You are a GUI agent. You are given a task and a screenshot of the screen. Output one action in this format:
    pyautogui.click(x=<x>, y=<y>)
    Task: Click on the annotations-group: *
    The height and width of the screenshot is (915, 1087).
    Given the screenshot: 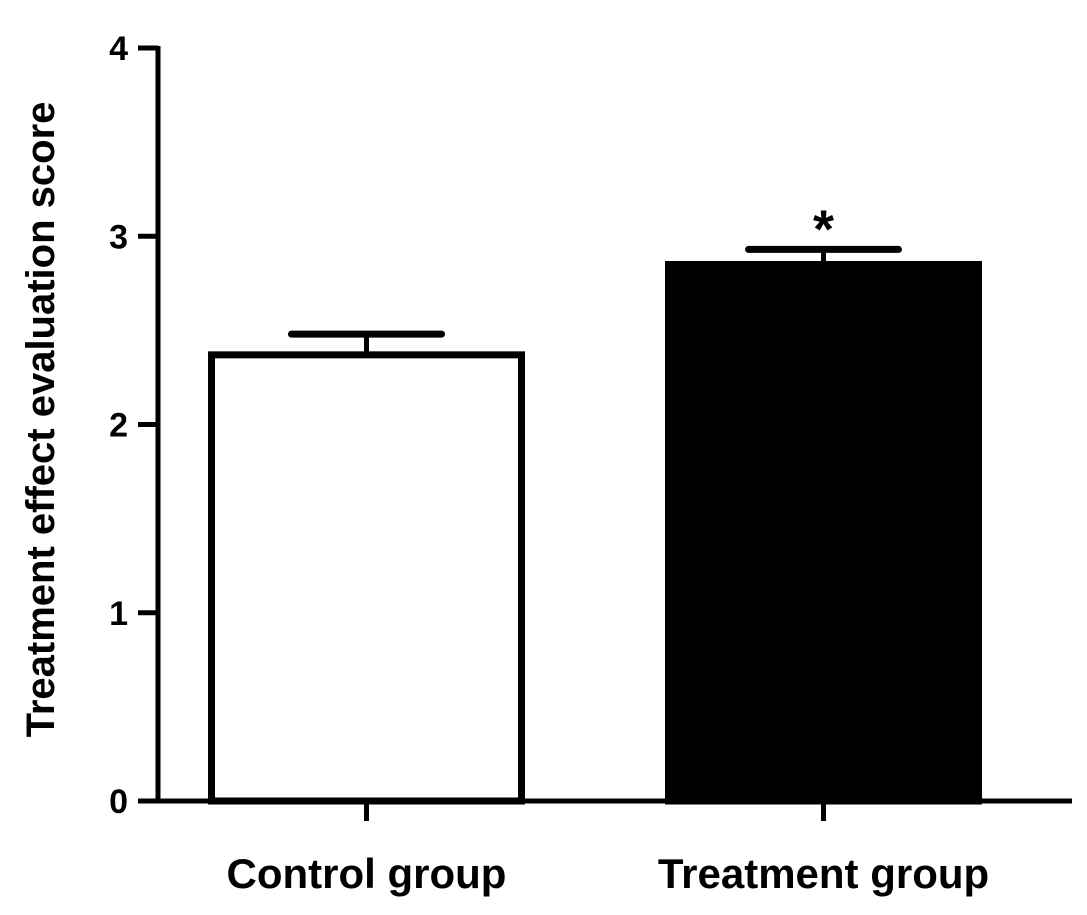 What is the action you would take?
    pyautogui.click(x=823, y=229)
    